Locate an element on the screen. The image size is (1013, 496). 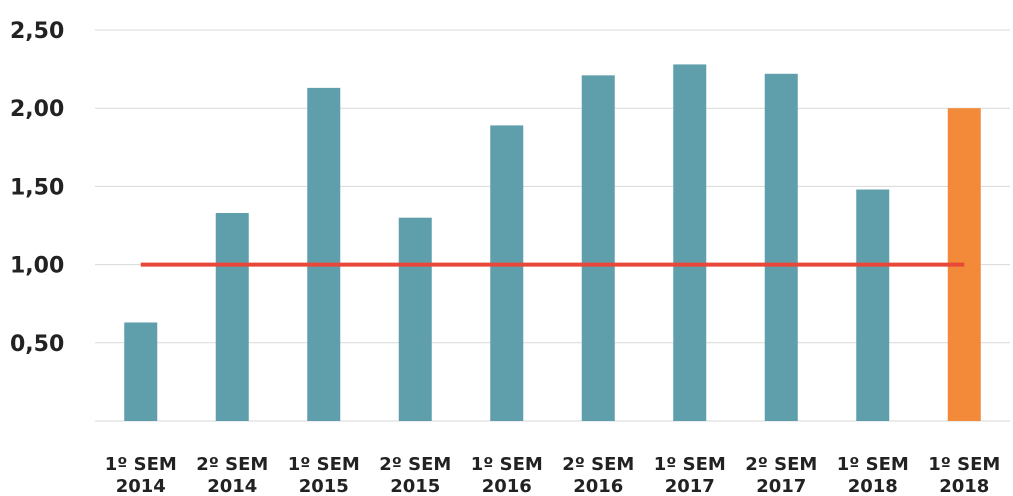
y-tick-label: 0,50 is located at coordinates (37, 344).